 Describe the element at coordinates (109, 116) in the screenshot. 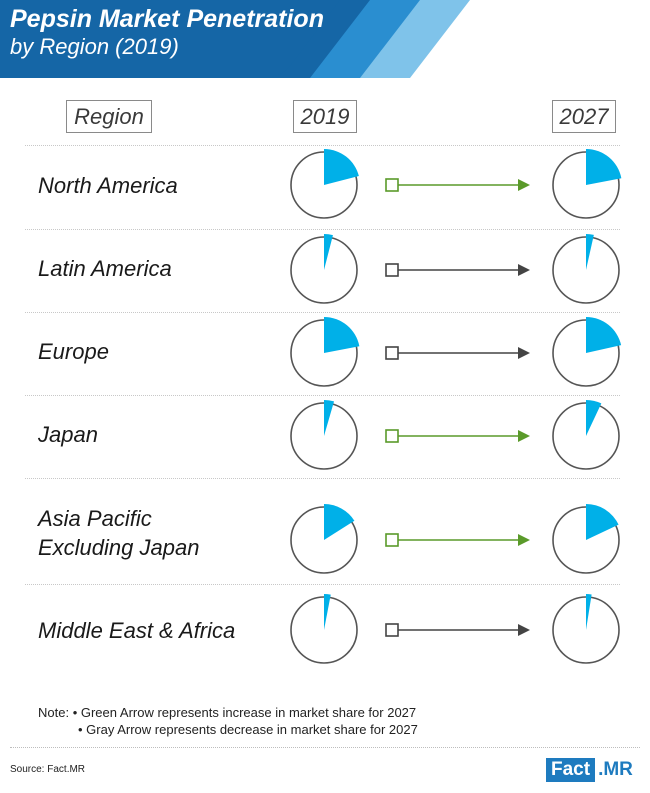

I see `column-header-region: Region` at that location.